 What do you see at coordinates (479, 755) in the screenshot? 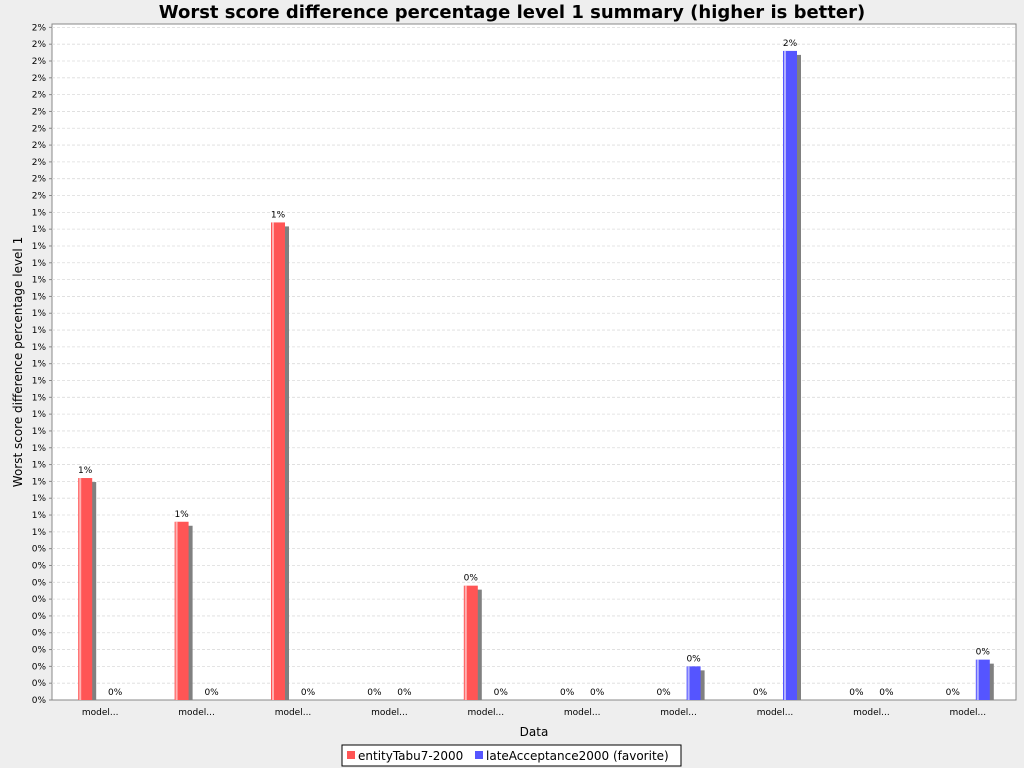
I see `legend-swatch-lateacceptance` at bounding box center [479, 755].